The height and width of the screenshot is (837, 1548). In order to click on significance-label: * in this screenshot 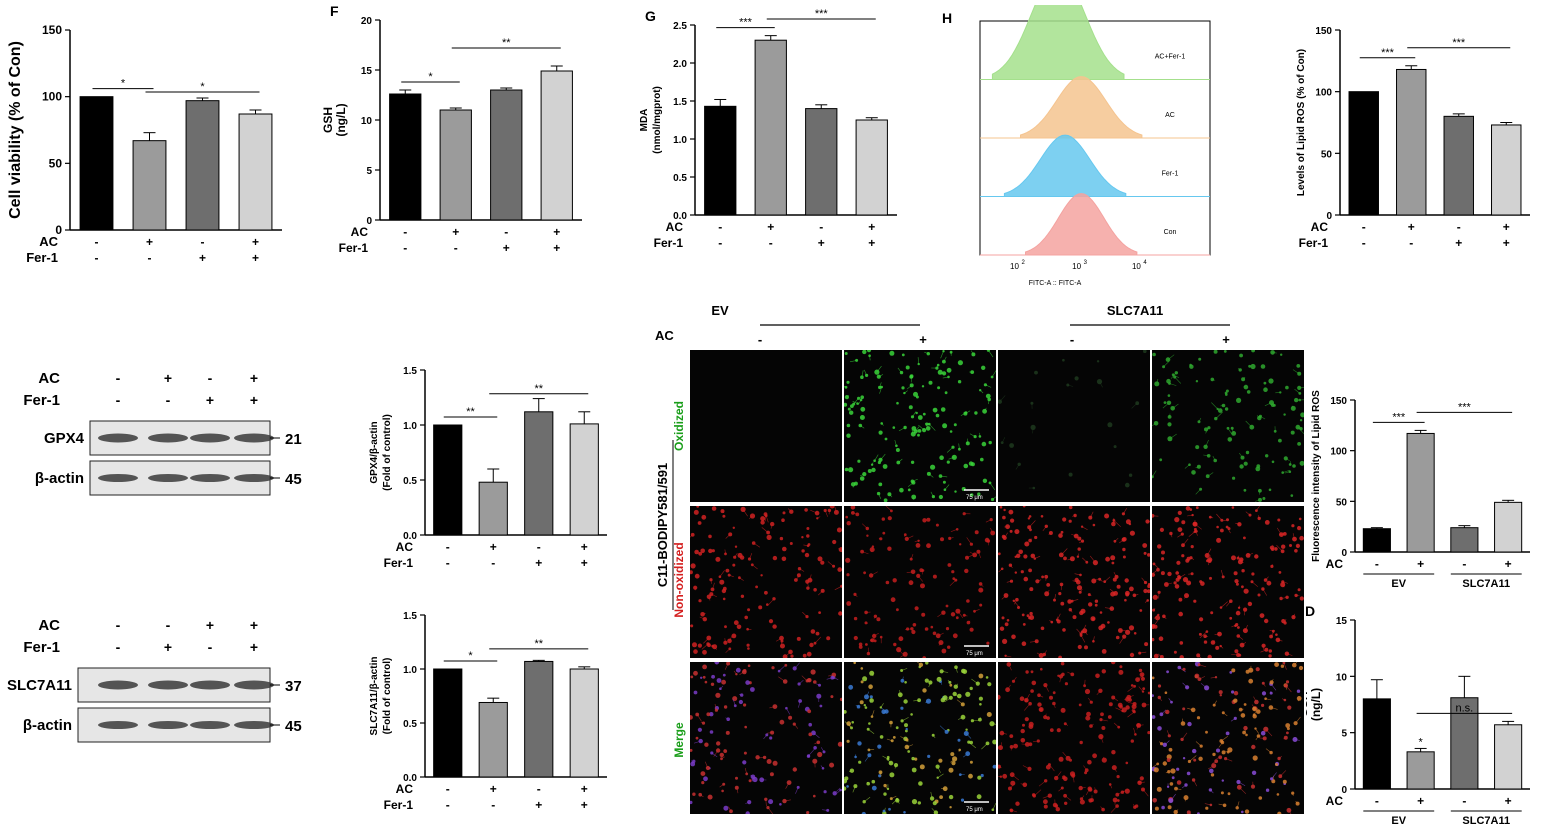, I will do `click(470, 656)`.